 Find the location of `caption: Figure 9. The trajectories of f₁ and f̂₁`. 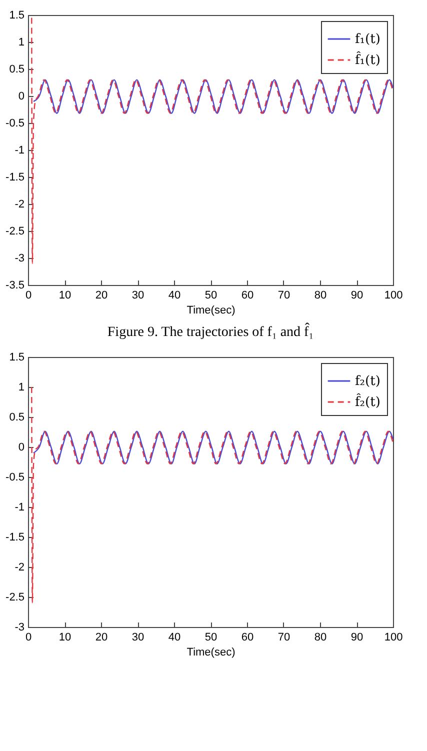

caption: Figure 9. The trajectories of f₁ and f̂₁ is located at coordinates (210, 331).